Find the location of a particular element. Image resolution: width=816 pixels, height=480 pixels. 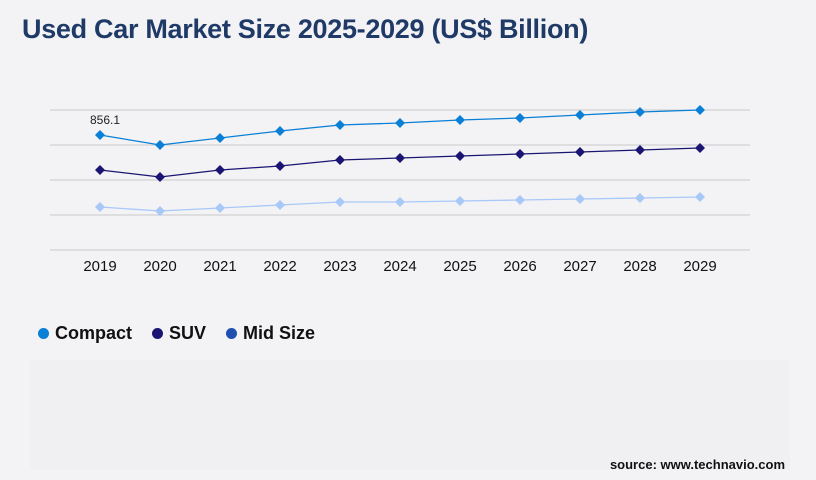

x-tick-label: 2028 is located at coordinates (639, 266).